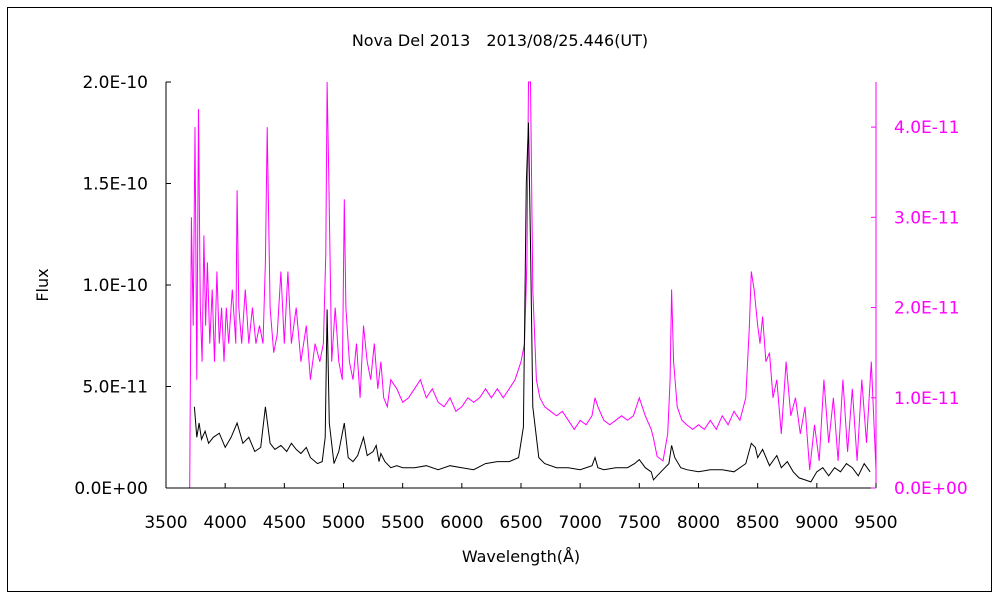  What do you see at coordinates (115, 83) in the screenshot?
I see `y-left-tick-label: 2.0E-10` at bounding box center [115, 83].